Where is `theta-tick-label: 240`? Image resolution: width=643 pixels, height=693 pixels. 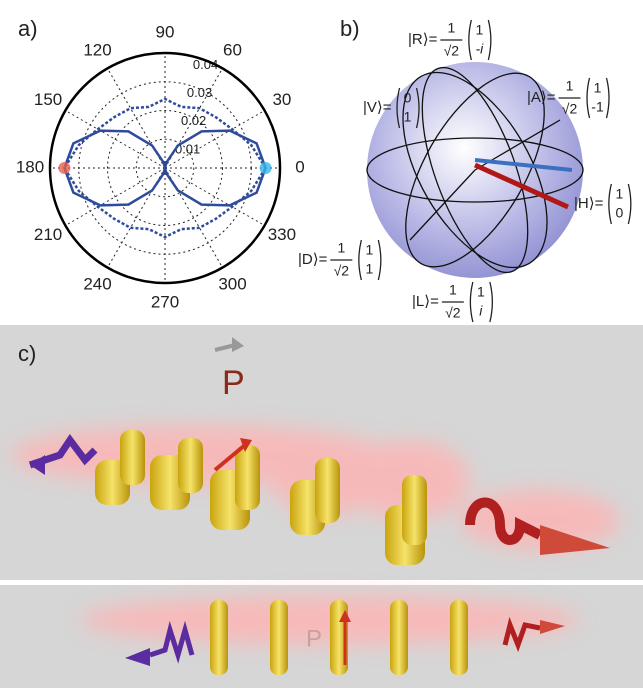
theta-tick-label: 240 is located at coordinates (97, 283).